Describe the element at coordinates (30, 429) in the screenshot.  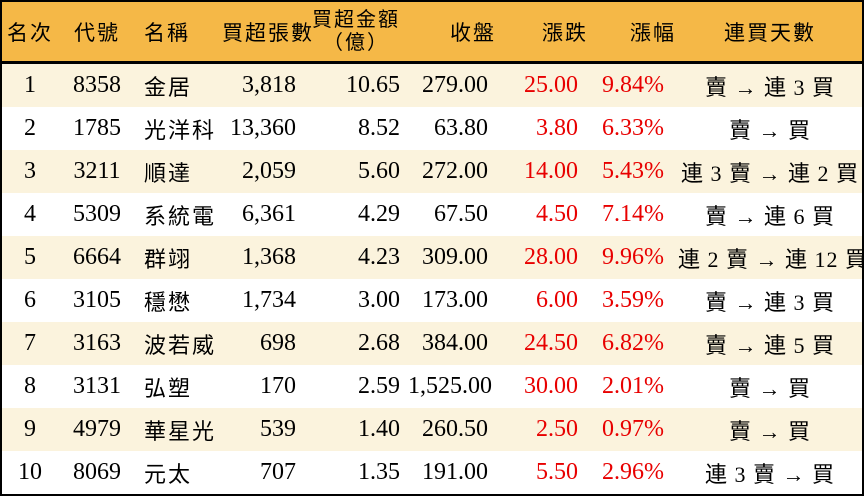
I see `cell-rank: 9` at that location.